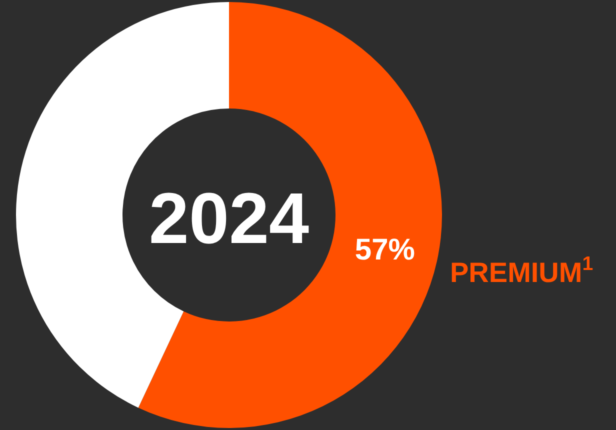 The width and height of the screenshot is (616, 430). I want to click on data-label: 57%, so click(384, 249).